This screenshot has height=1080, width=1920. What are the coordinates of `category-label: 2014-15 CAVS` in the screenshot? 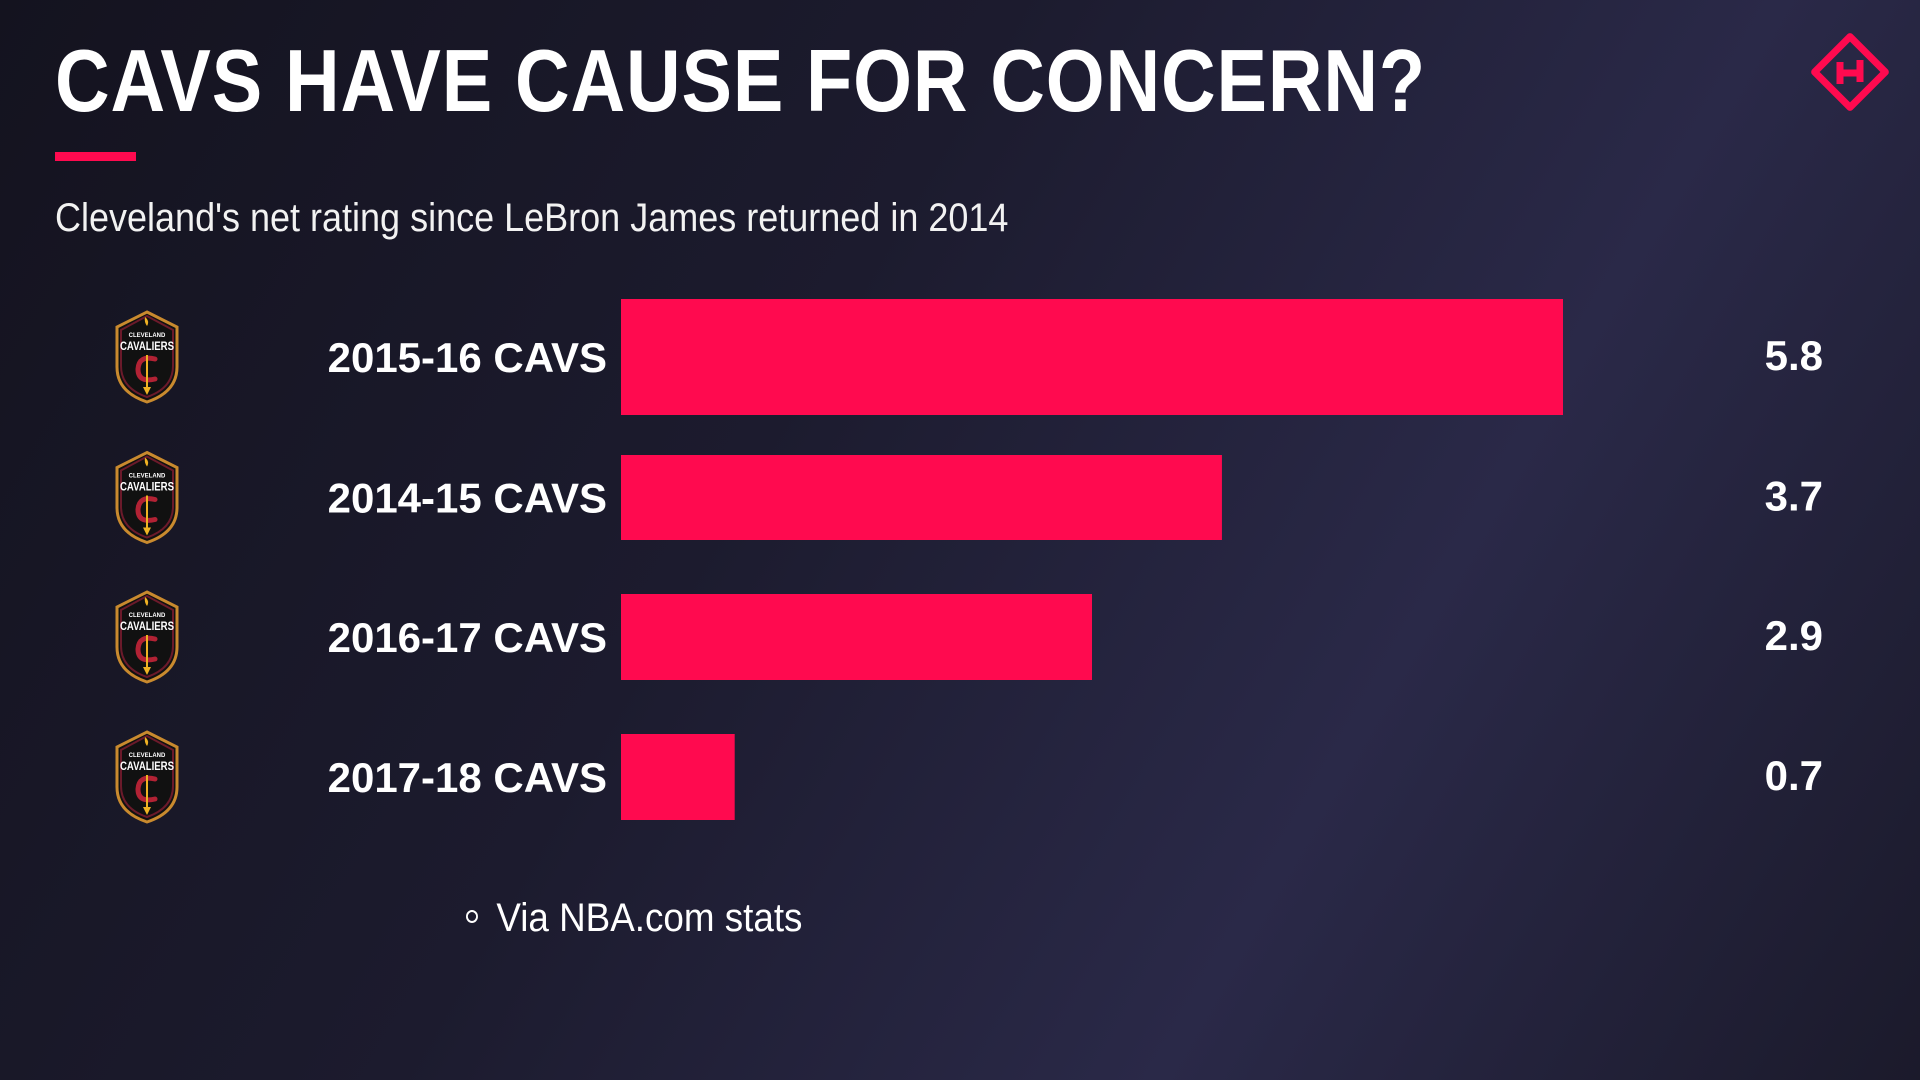 It's located at (467, 498).